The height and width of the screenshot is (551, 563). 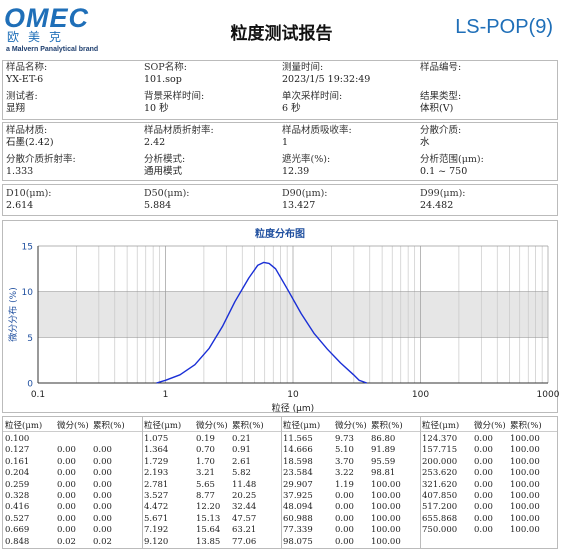 What do you see at coordinates (205, 439) in the screenshot?
I see `table-cell: 0.19` at bounding box center [205, 439].